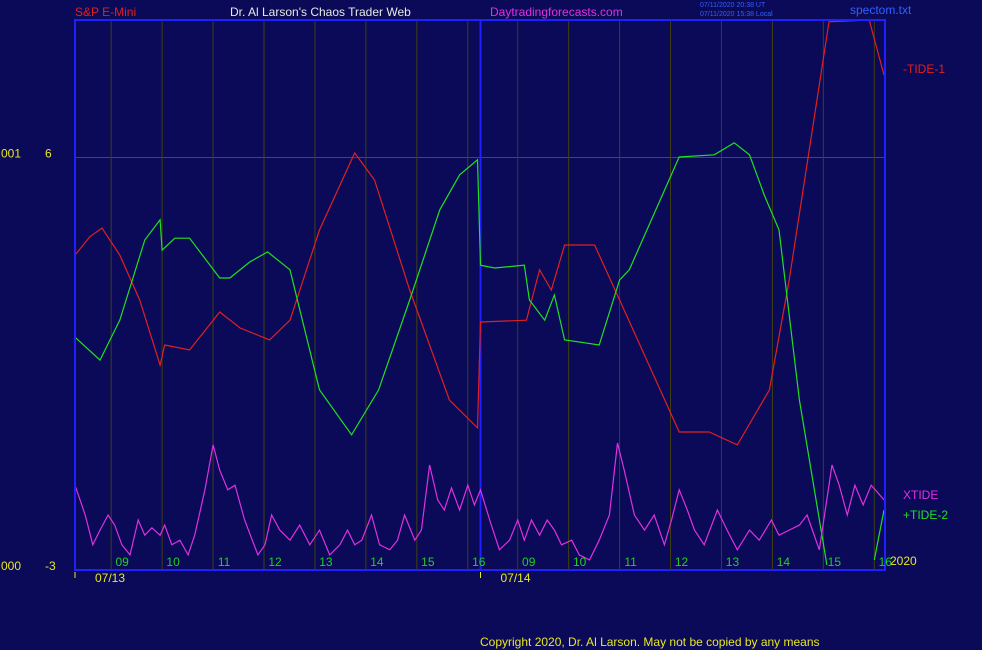  Describe the element at coordinates (925, 515) in the screenshot. I see `legend-label: +TIDE-2` at that location.